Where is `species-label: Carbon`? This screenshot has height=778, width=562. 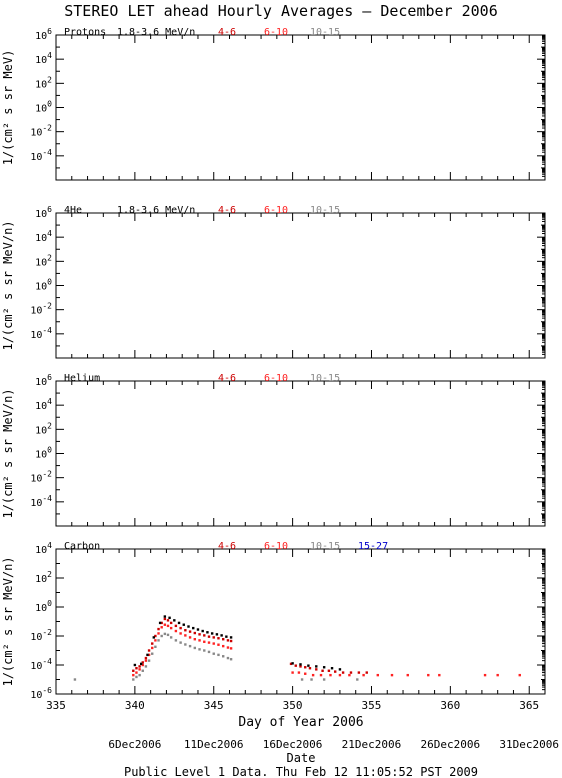 species-label: Carbon is located at coordinates (82, 546).